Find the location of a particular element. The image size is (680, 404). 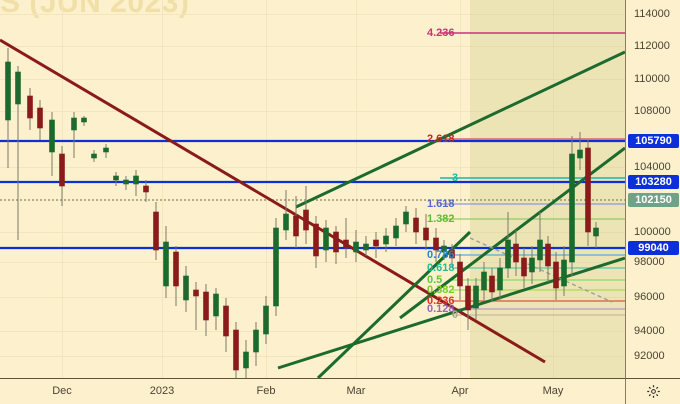

fib-level-label: 0 is located at coordinates (455, 315).